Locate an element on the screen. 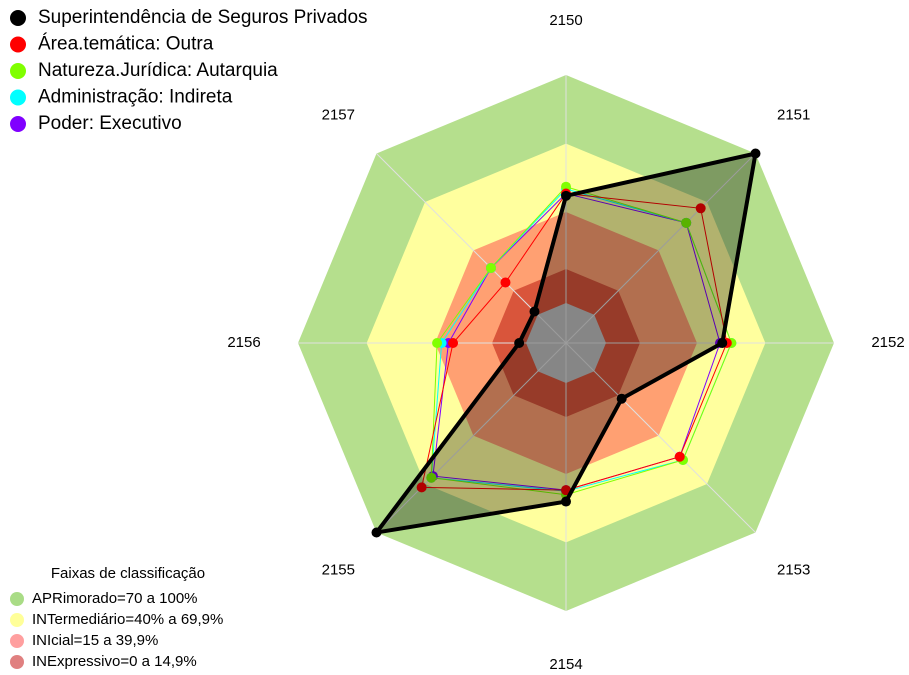  legend-label: Poder: Executivo is located at coordinates (110, 123).